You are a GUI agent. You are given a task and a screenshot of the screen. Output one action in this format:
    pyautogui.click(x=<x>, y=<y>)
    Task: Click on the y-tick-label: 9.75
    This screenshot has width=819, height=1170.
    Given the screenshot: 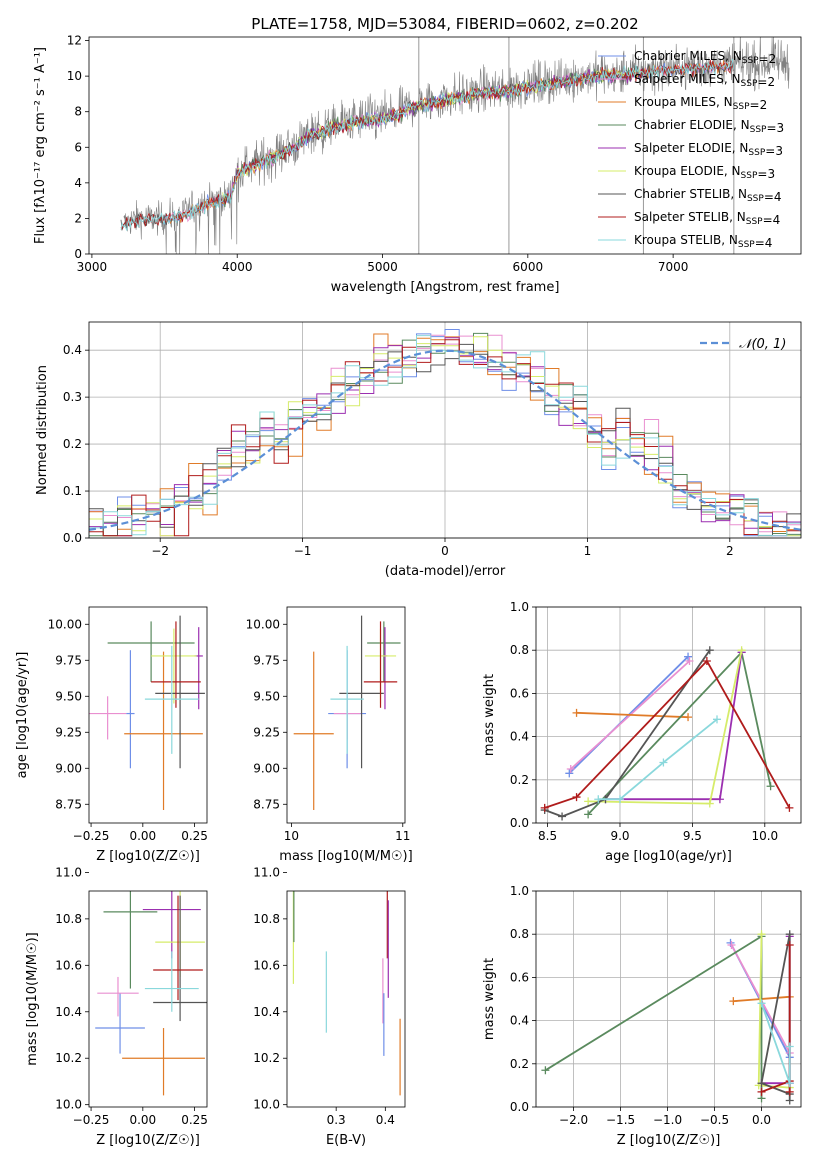 What is the action you would take?
    pyautogui.click(x=266, y=660)
    